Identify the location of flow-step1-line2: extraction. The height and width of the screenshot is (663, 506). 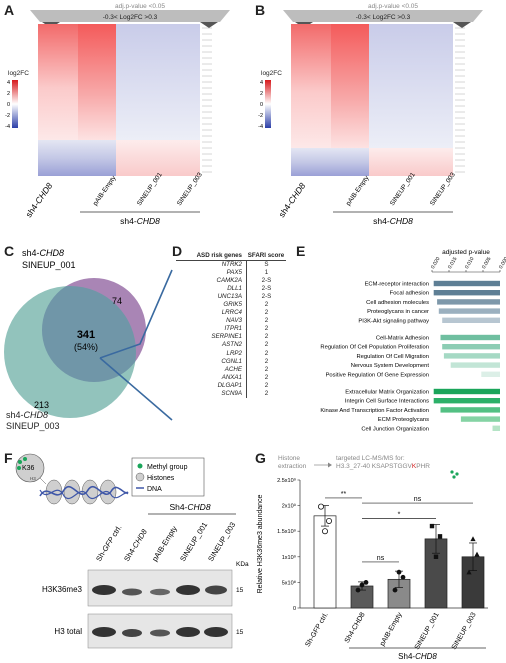
(292, 466).